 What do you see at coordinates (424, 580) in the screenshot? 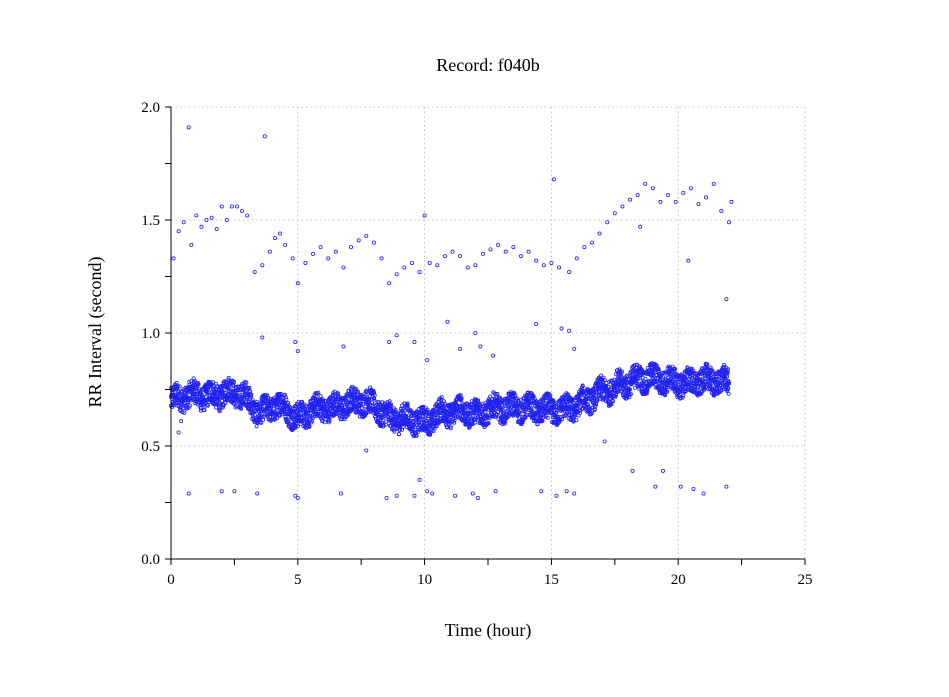
I see `x-tick-label: 10` at bounding box center [424, 580].